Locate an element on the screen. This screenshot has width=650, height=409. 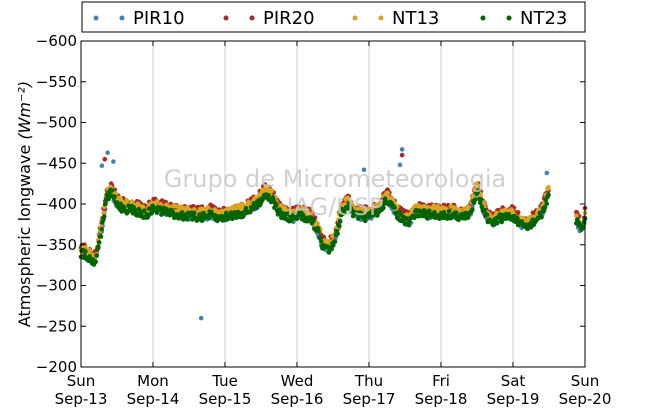
y-axis-label: Atmospheric longwave (Wm⁻²) is located at coordinates (24, 204).